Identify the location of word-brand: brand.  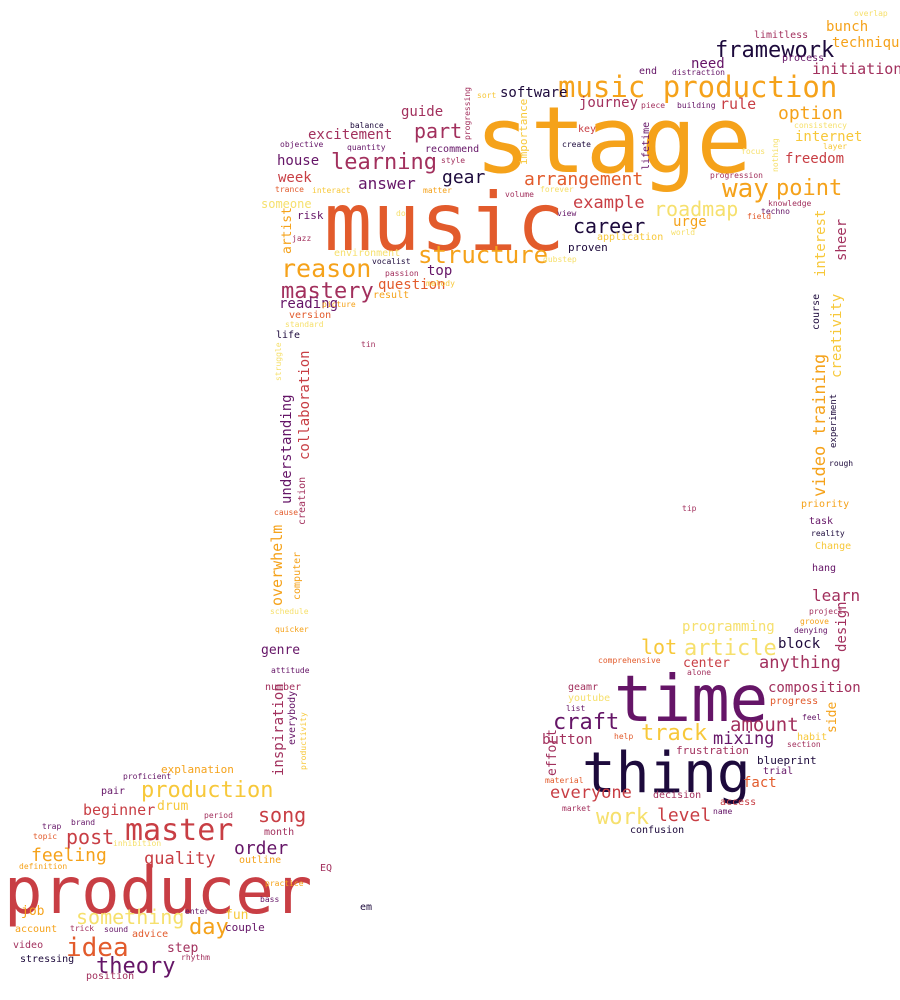
(83, 822).